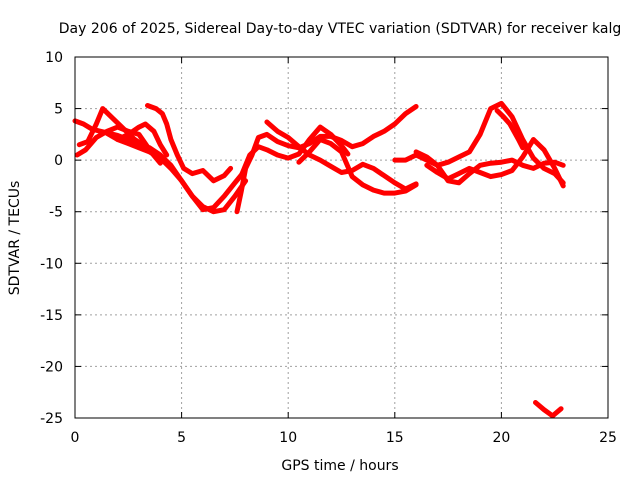 The height and width of the screenshot is (480, 640). I want to click on y-tick-label: 5, so click(58, 110).